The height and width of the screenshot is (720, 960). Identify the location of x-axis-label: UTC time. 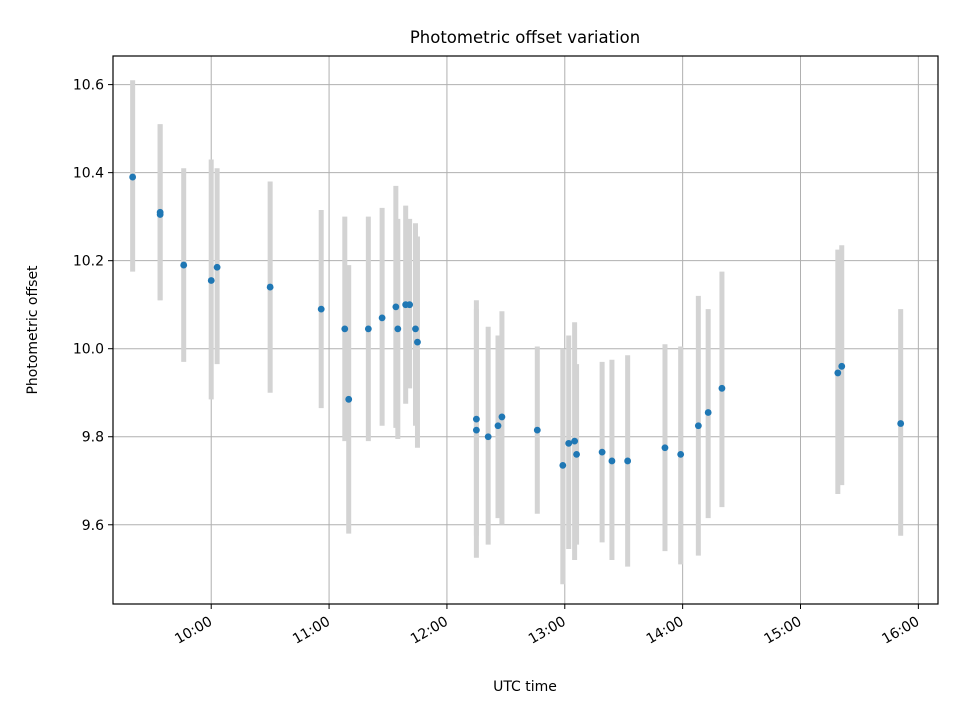
(525, 687).